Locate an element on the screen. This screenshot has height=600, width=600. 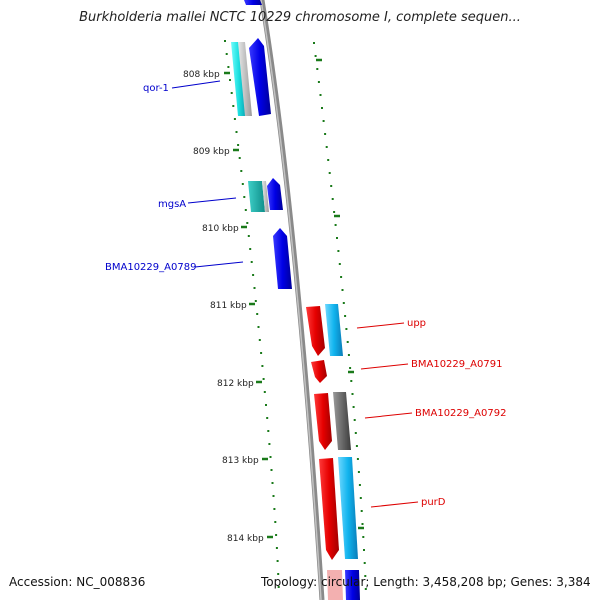
label-mgsA: mgsA is located at coordinates (172, 204).